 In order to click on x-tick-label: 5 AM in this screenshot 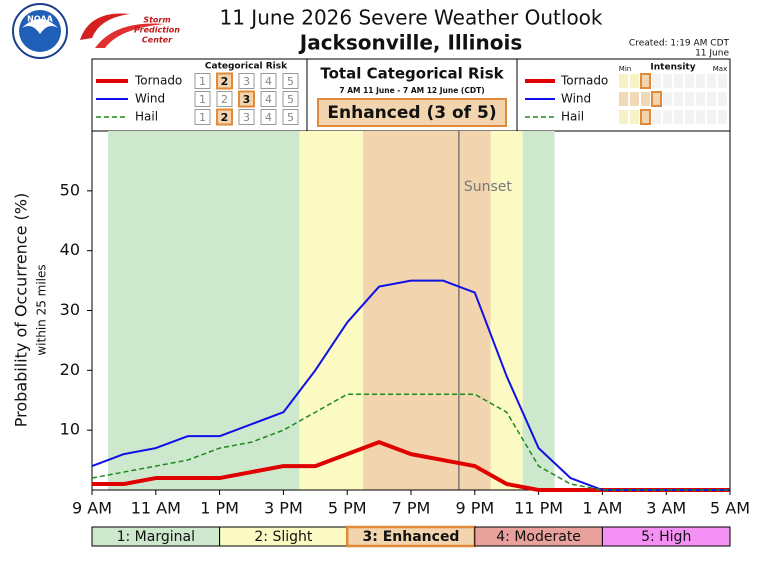, I will do `click(730, 508)`.